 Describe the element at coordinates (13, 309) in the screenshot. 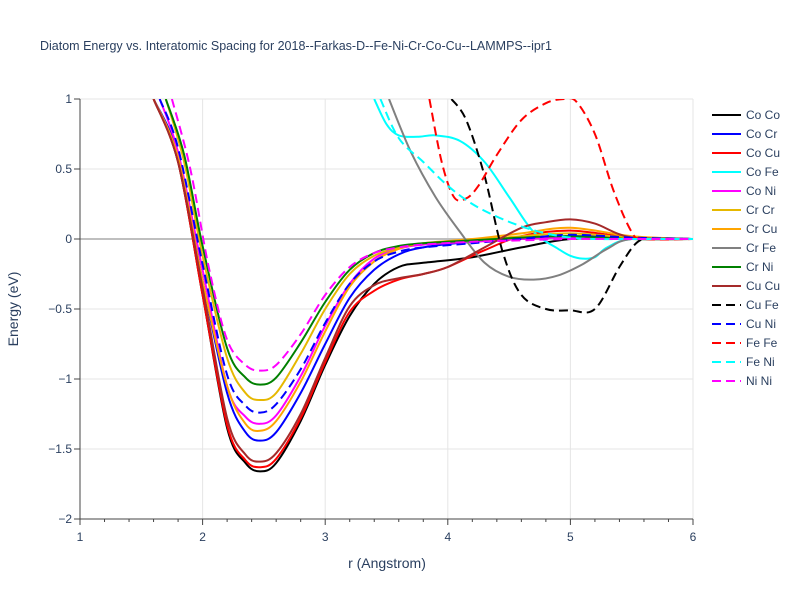

I see `y-axis-title: Energy (eV)` at that location.